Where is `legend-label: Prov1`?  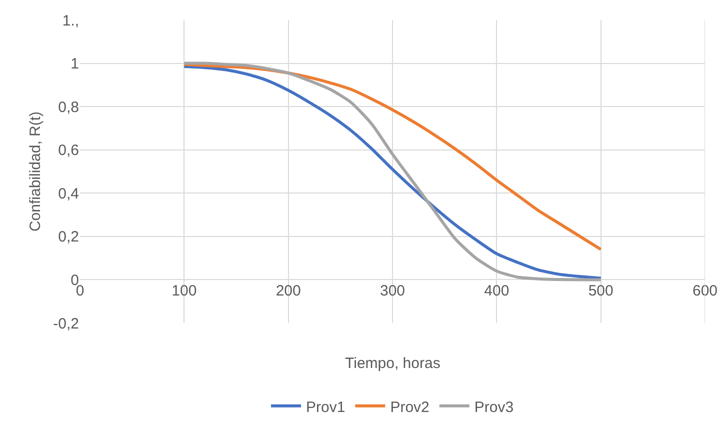
legend-label: Prov1 is located at coordinates (326, 407).